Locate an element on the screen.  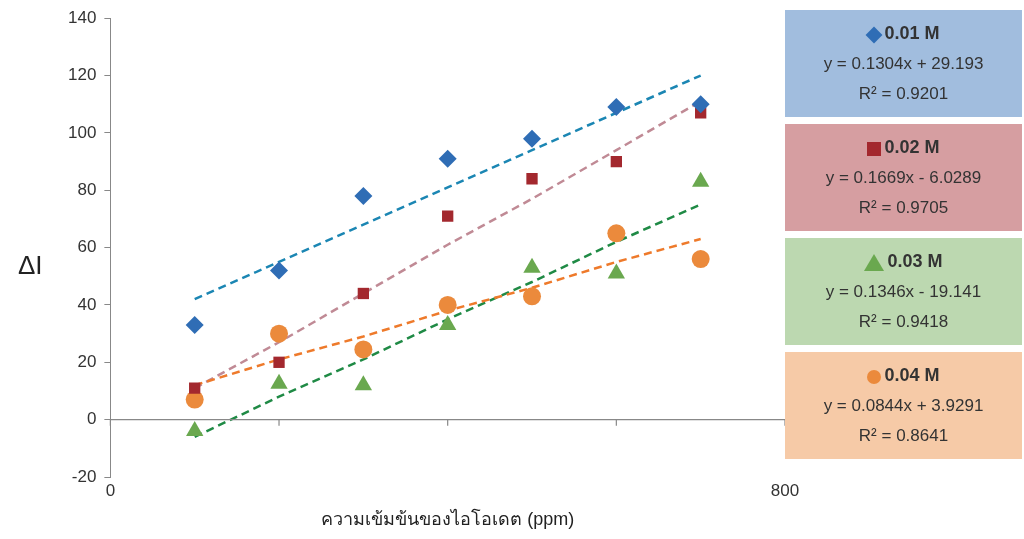
legend-label: 0.01 M is located at coordinates (912, 33).